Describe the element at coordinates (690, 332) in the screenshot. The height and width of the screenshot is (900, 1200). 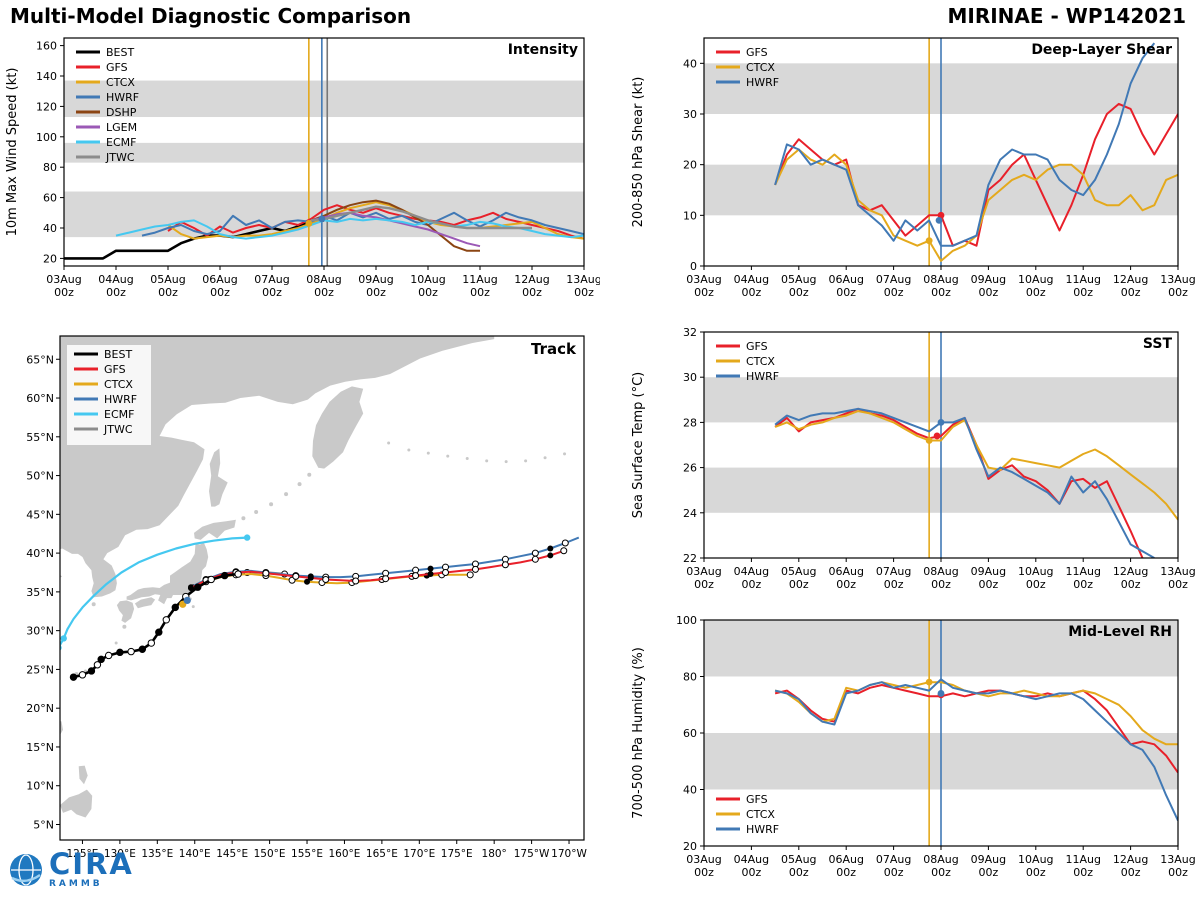
I see `y-tick-label: 32` at that location.